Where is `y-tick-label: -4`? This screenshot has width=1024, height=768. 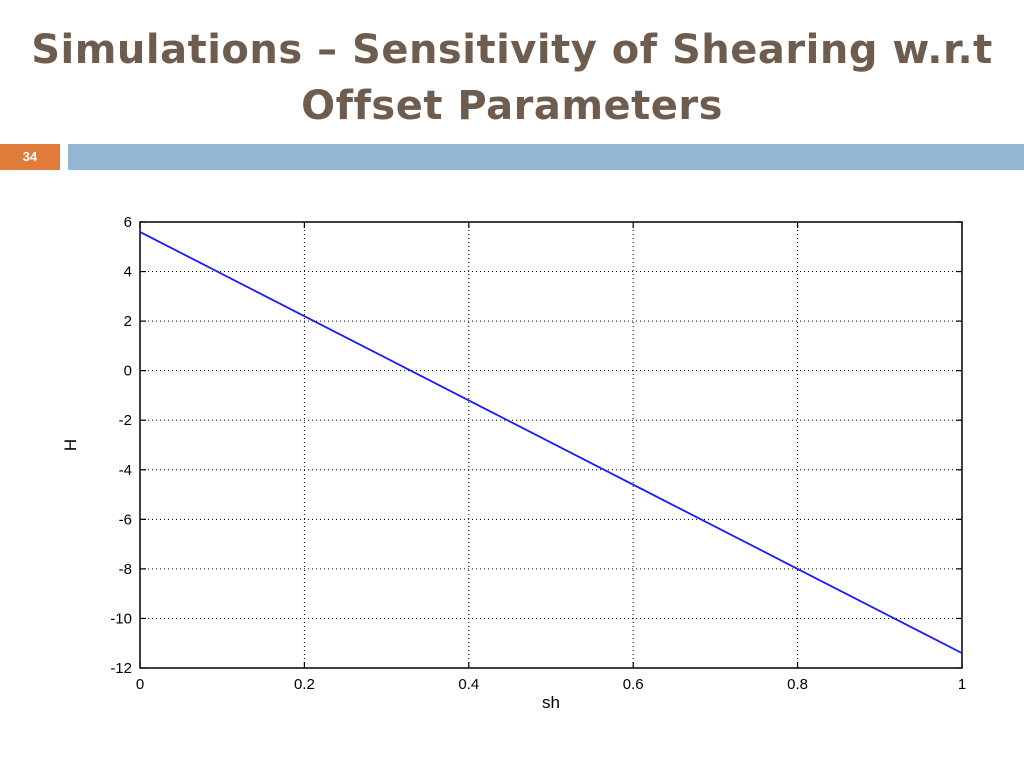 y-tick-label: -4 is located at coordinates (125, 470).